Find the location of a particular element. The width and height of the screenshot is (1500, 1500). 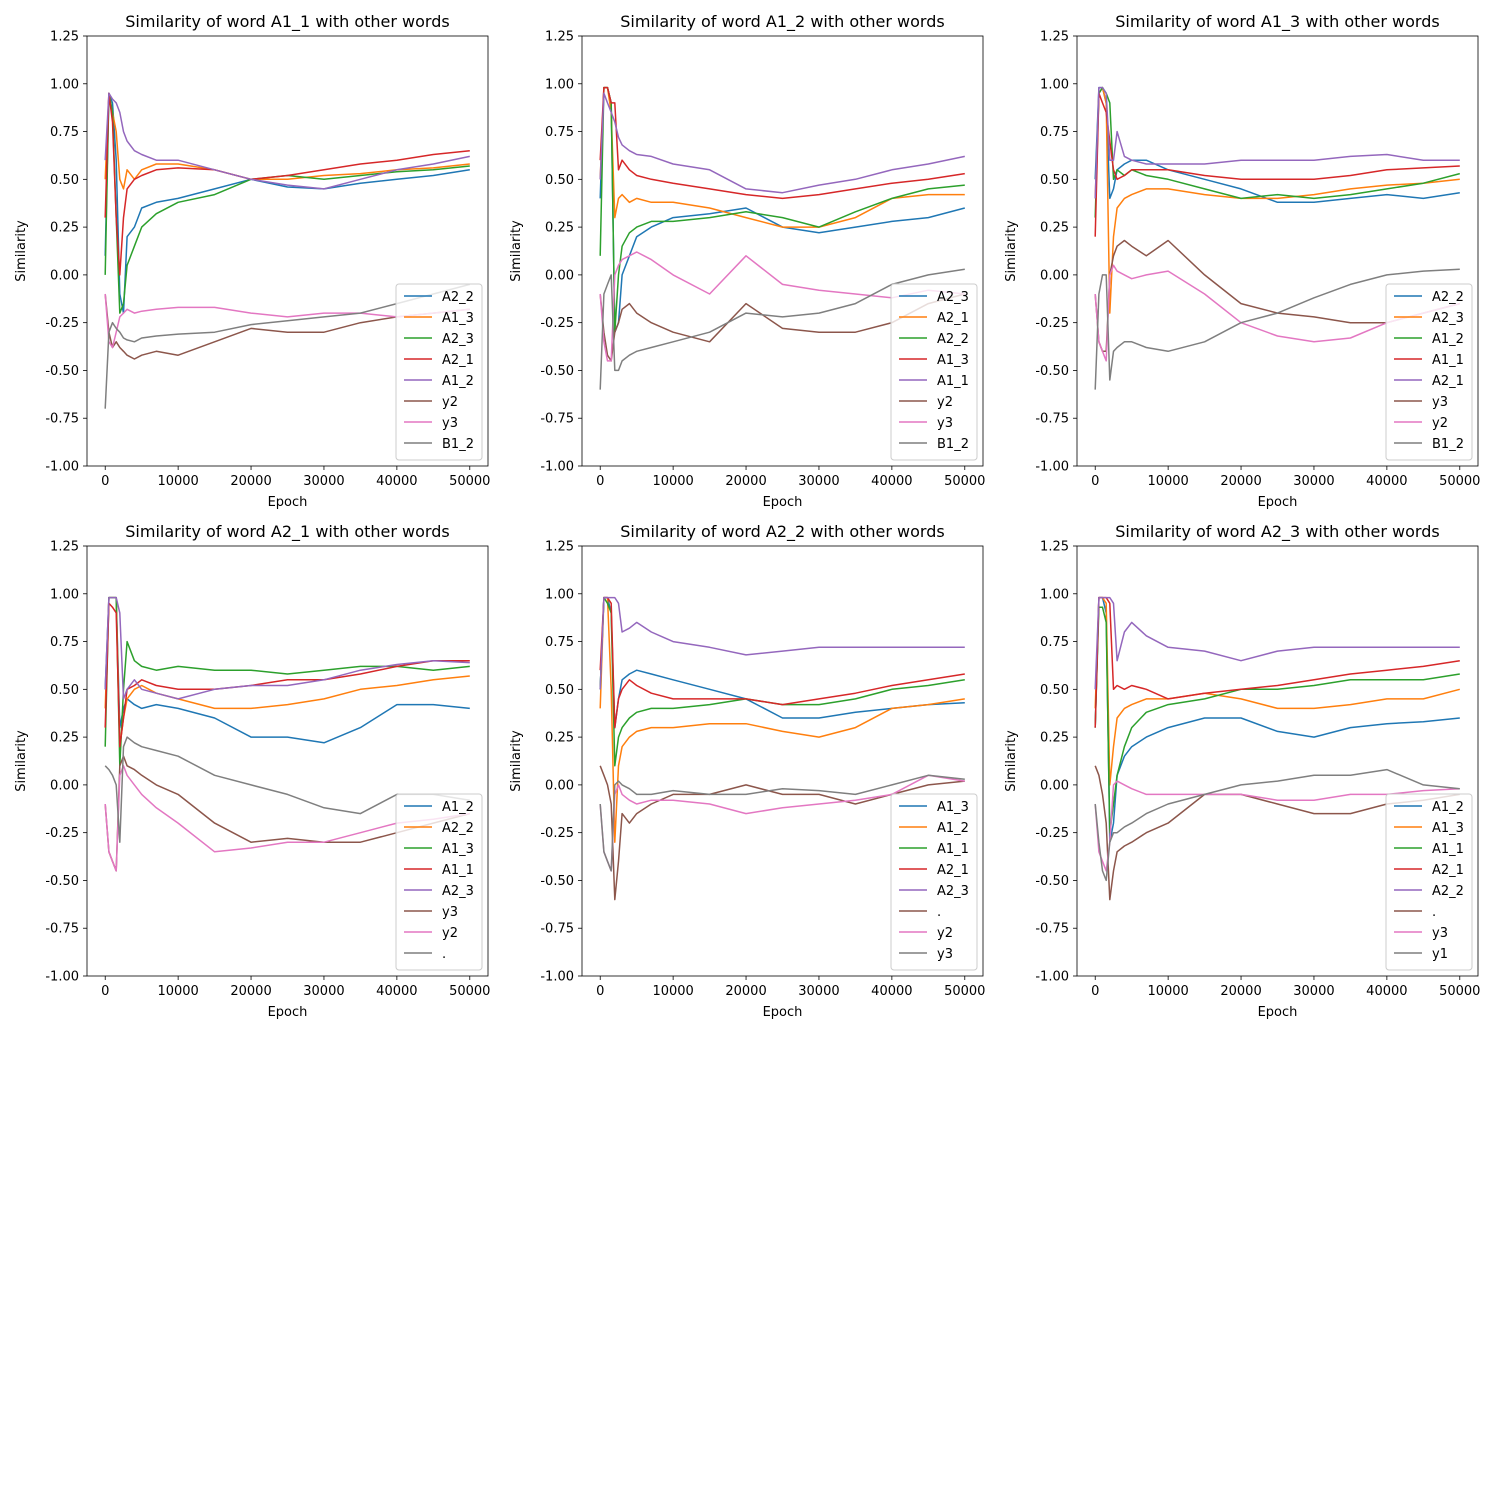

legend: A1_3 A1_2 A1_1 A2_1 A2_3. y2 y3 is located at coordinates (934, 882).